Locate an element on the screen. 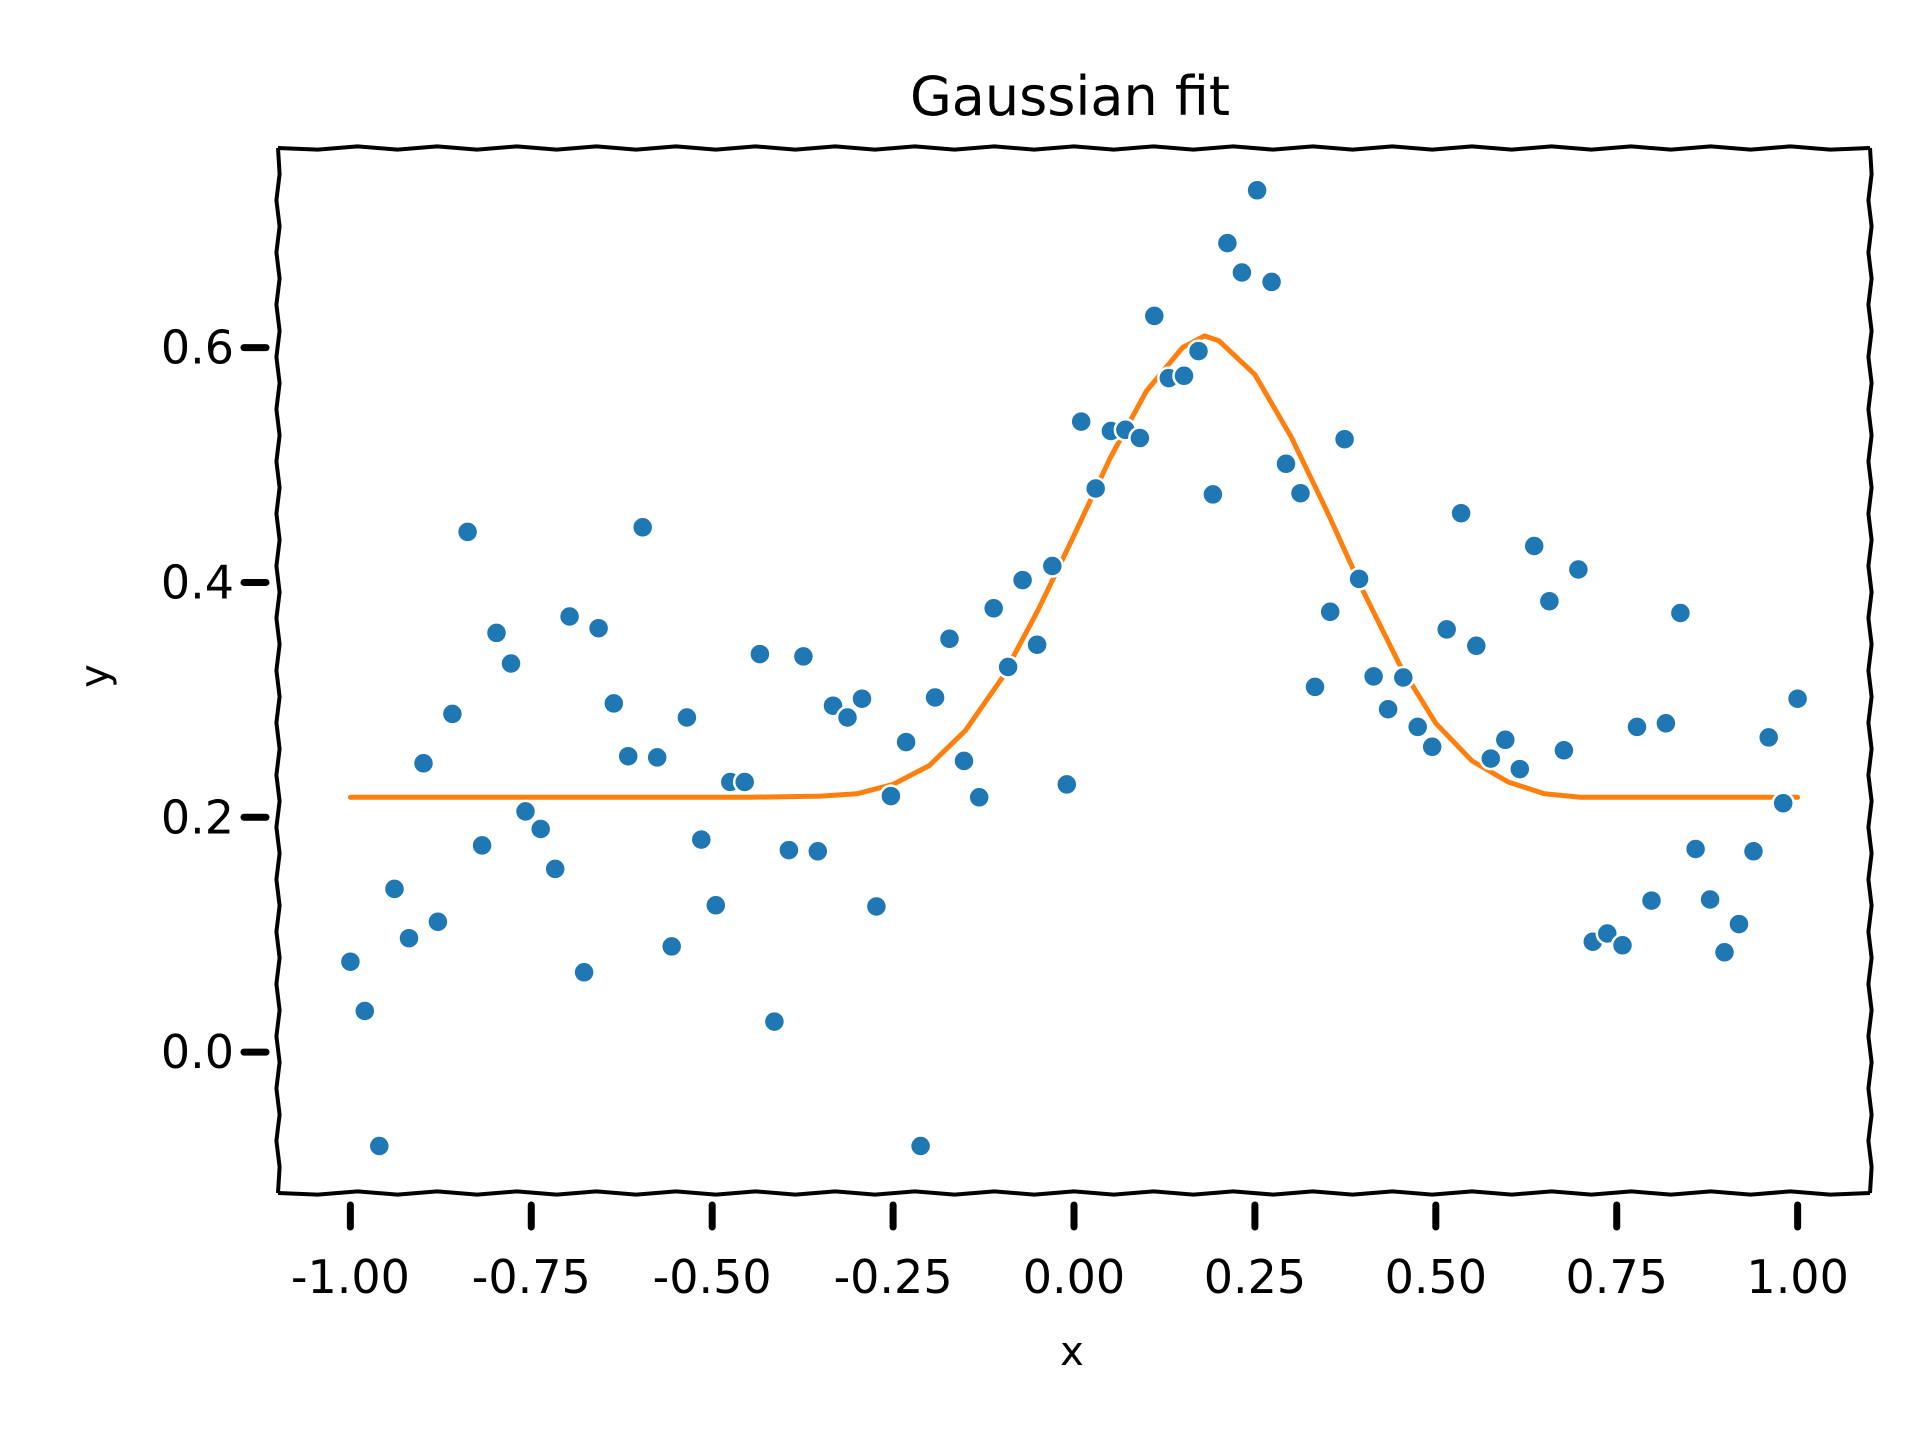  chart-title: Gaussian fit is located at coordinates (1070, 96).